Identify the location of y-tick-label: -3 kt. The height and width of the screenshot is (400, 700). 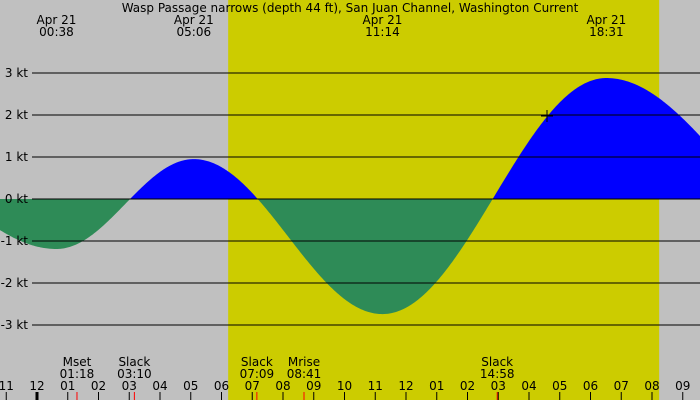
(15, 325).